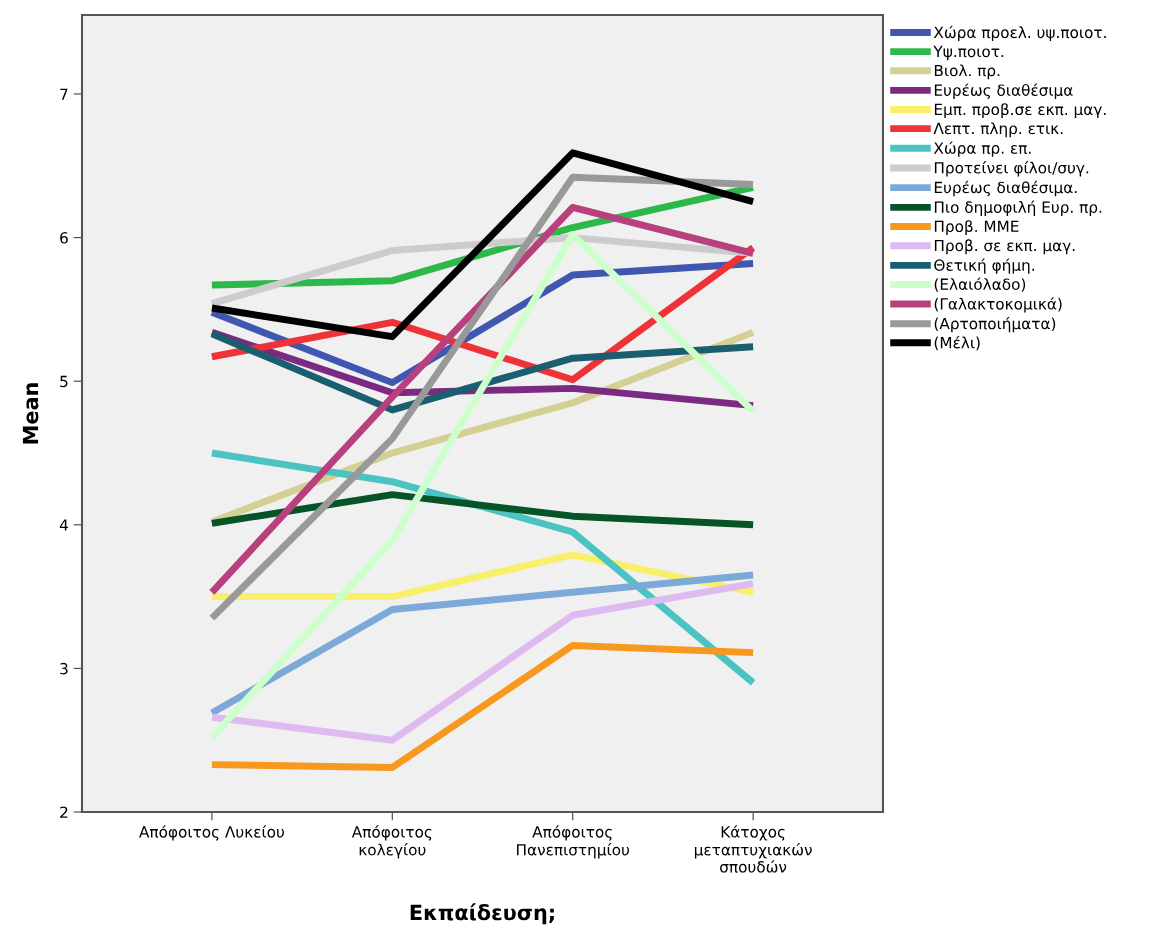 The width and height of the screenshot is (1159, 938). Describe the element at coordinates (64, 381) in the screenshot. I see `y-tick-label: 5` at that location.